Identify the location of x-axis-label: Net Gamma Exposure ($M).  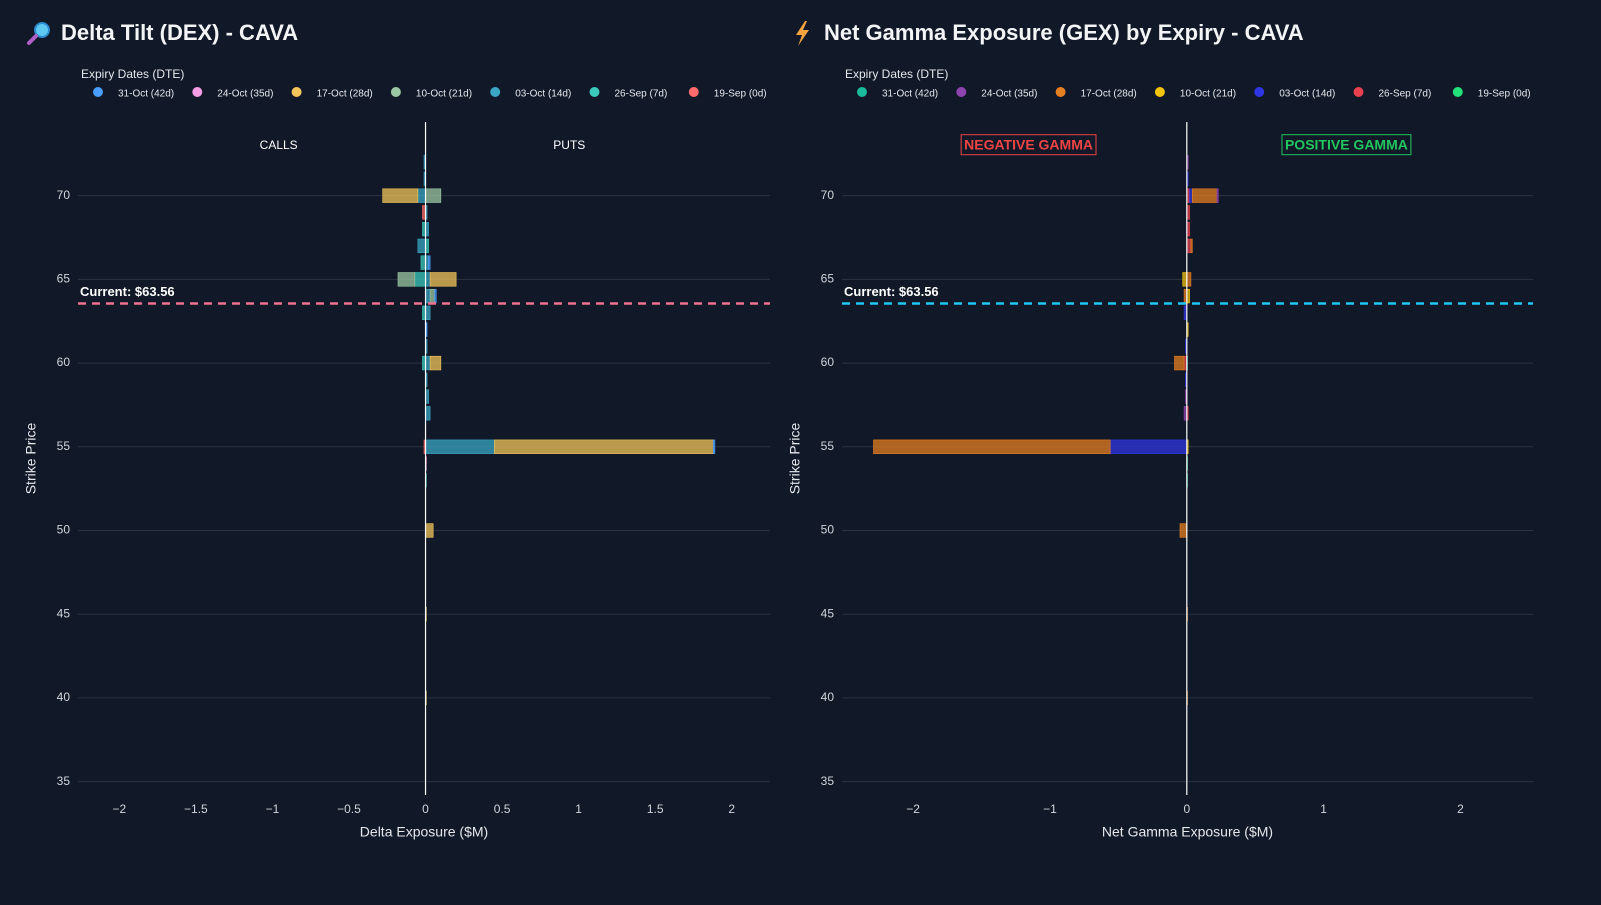
(1187, 832).